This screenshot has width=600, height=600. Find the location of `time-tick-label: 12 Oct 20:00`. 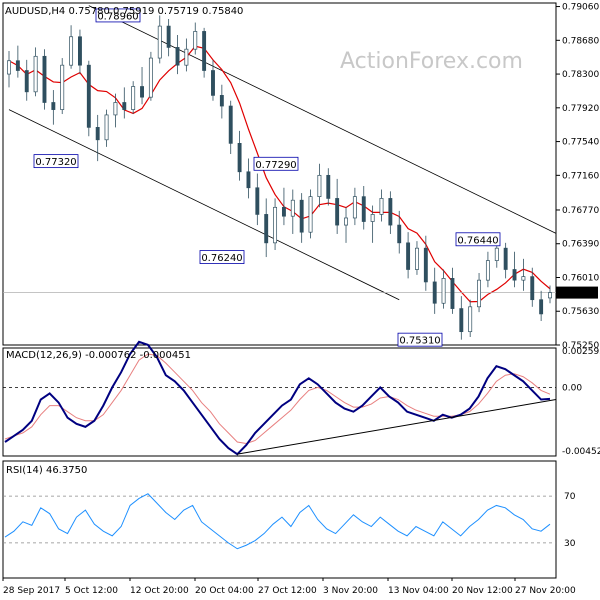

time-tick-label: 12 Oct 20:00 is located at coordinates (159, 591).